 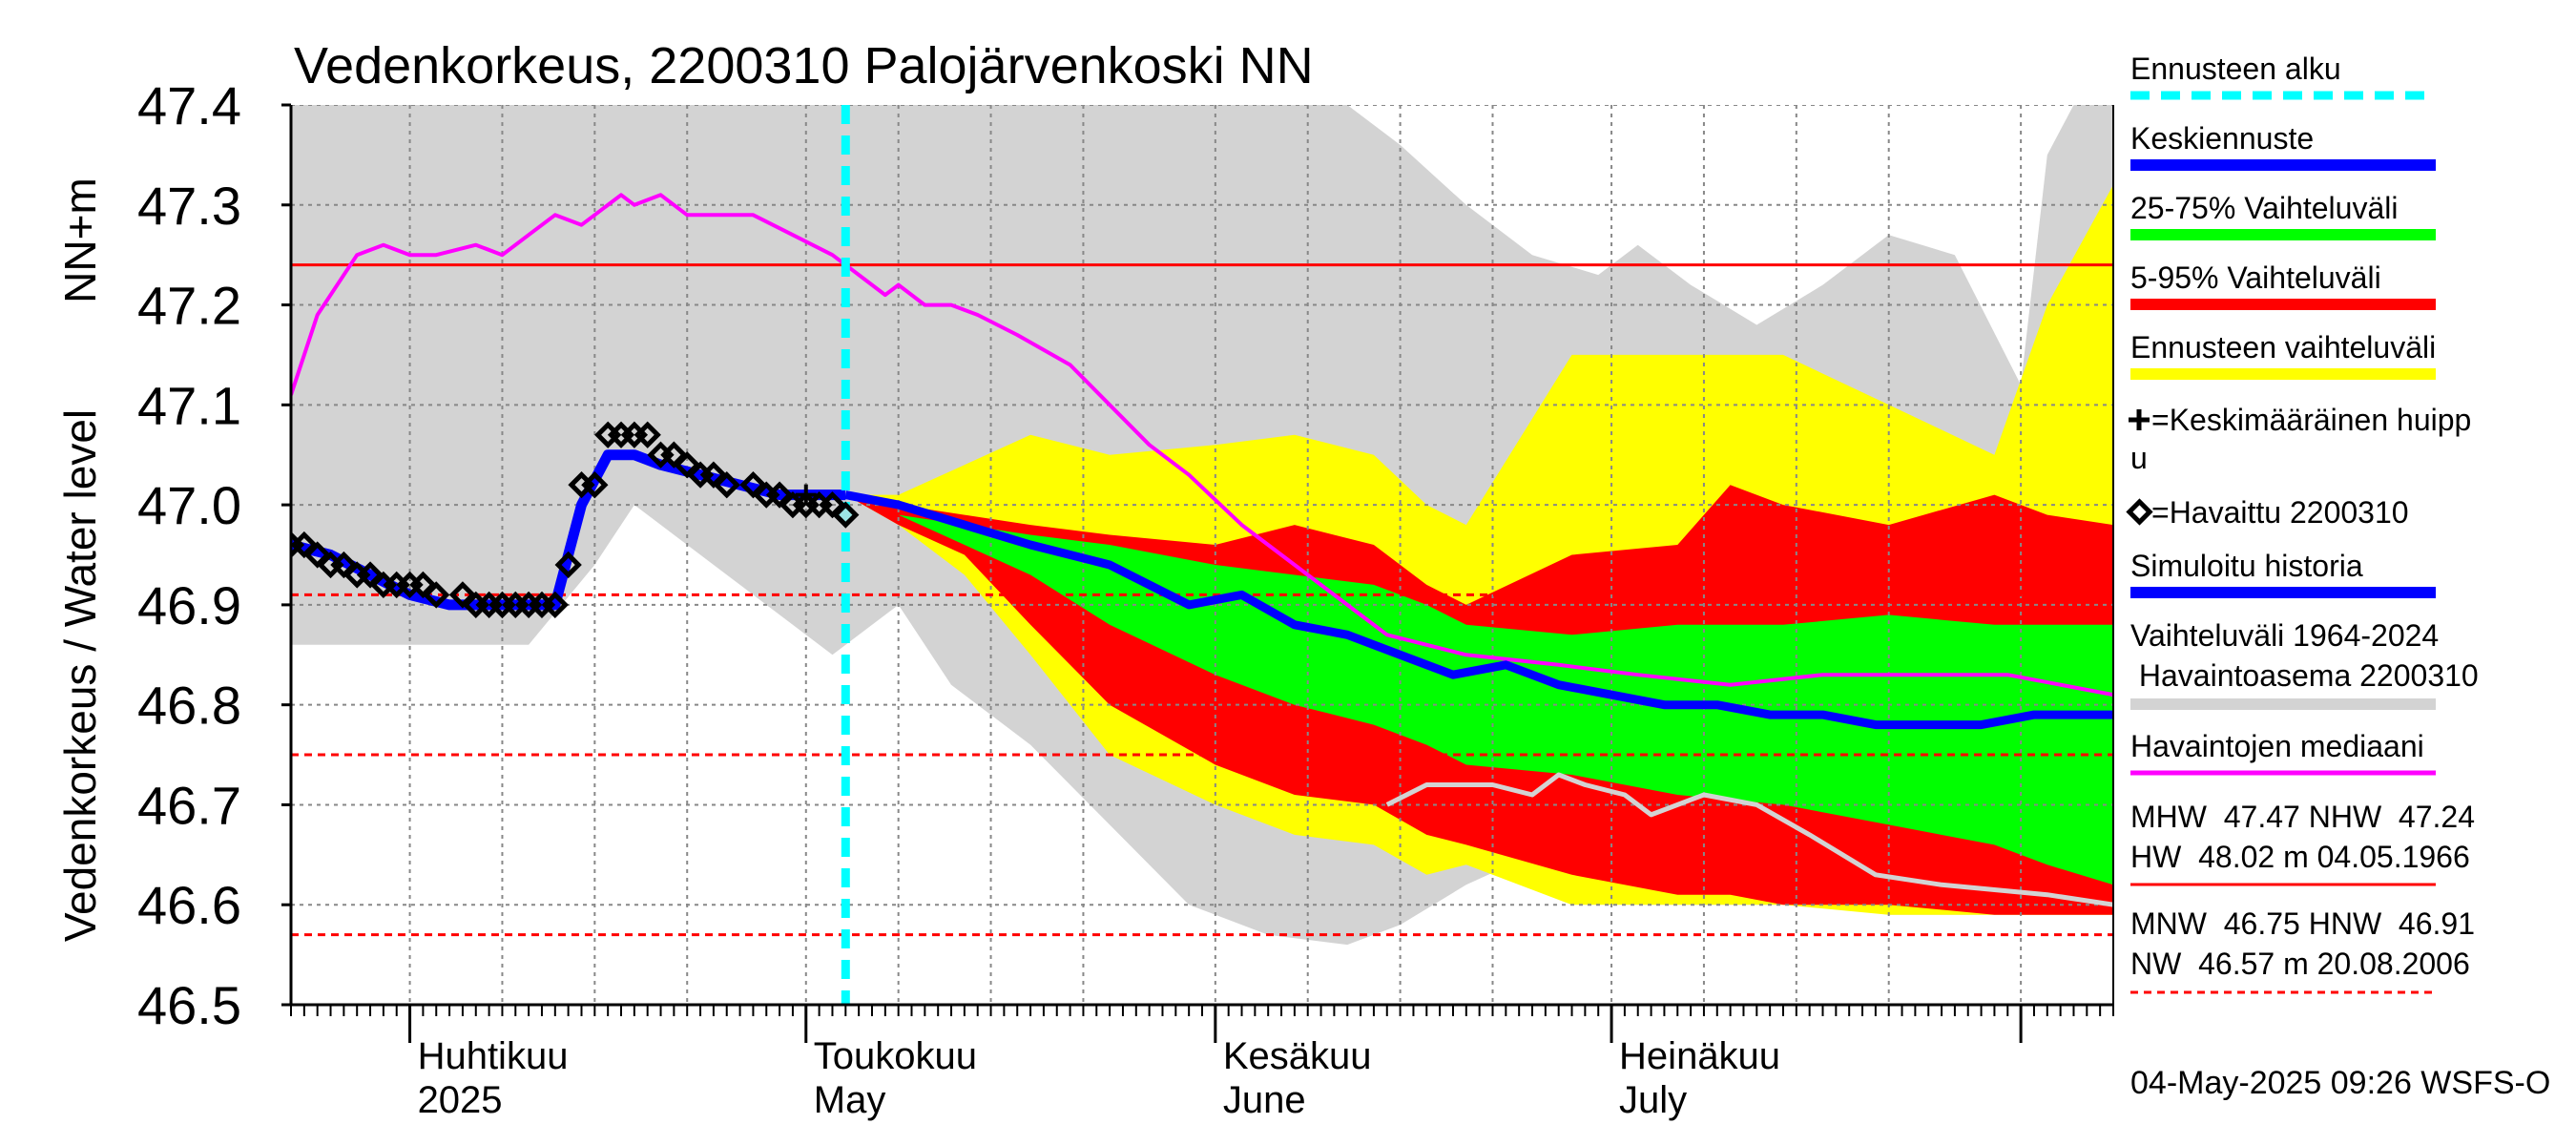 I want to click on x-tick-label-sub: July, so click(x=1653, y=1100).